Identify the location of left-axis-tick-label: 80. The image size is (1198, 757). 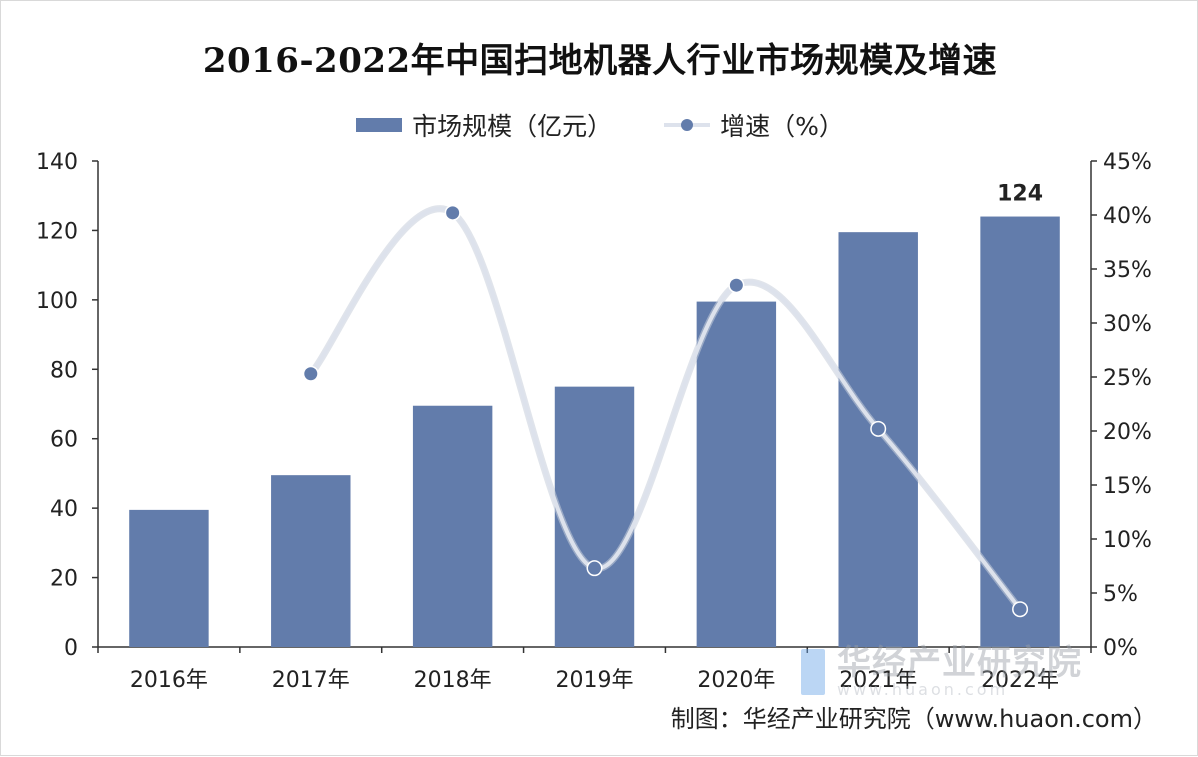
(64, 370).